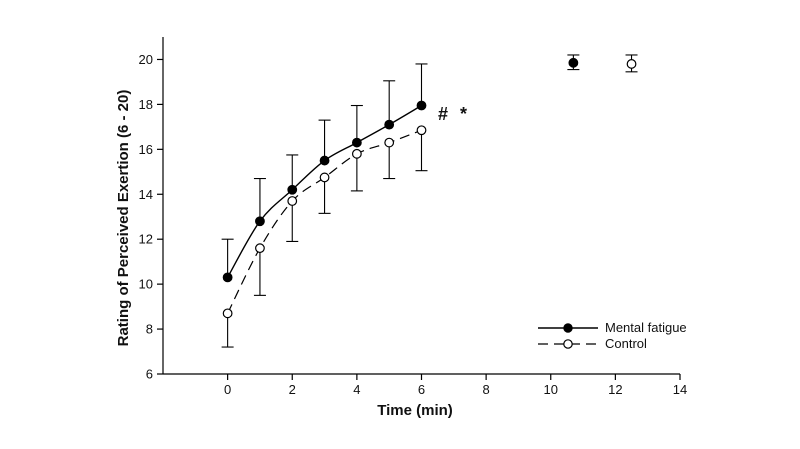  I want to click on x-tick-label: 10, so click(551, 389).